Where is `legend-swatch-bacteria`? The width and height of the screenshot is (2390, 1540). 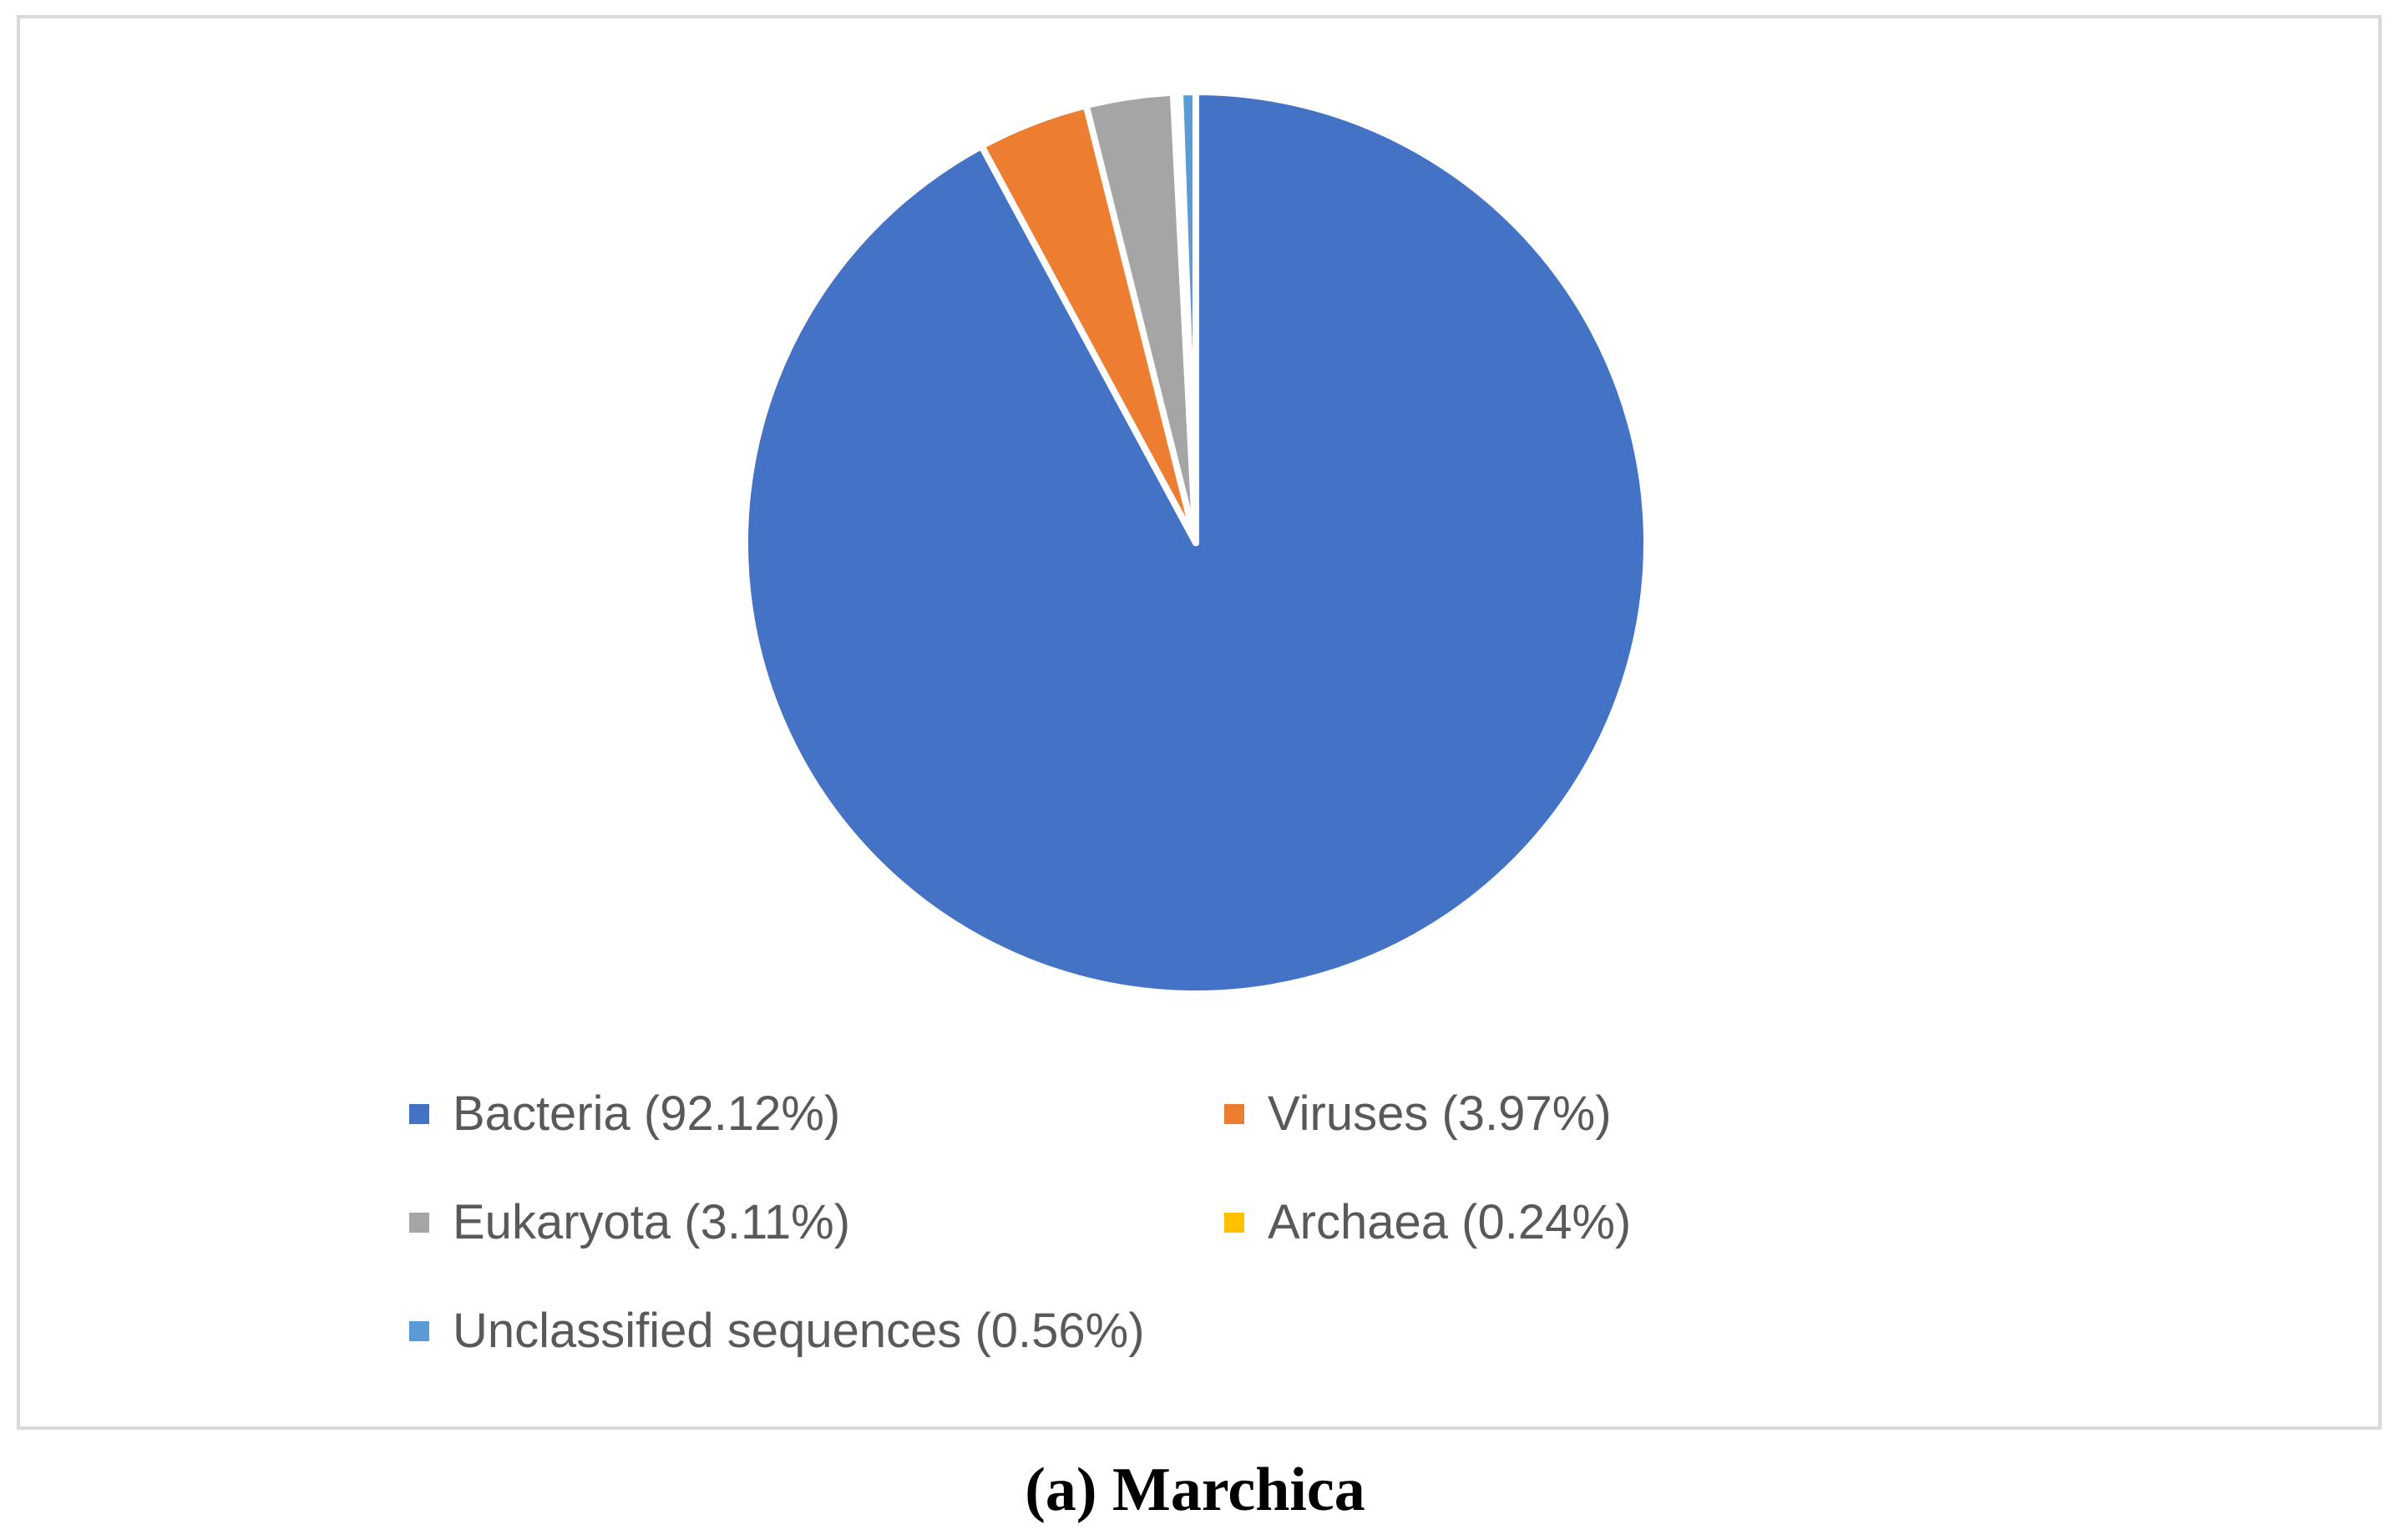
legend-swatch-bacteria is located at coordinates (419, 1114).